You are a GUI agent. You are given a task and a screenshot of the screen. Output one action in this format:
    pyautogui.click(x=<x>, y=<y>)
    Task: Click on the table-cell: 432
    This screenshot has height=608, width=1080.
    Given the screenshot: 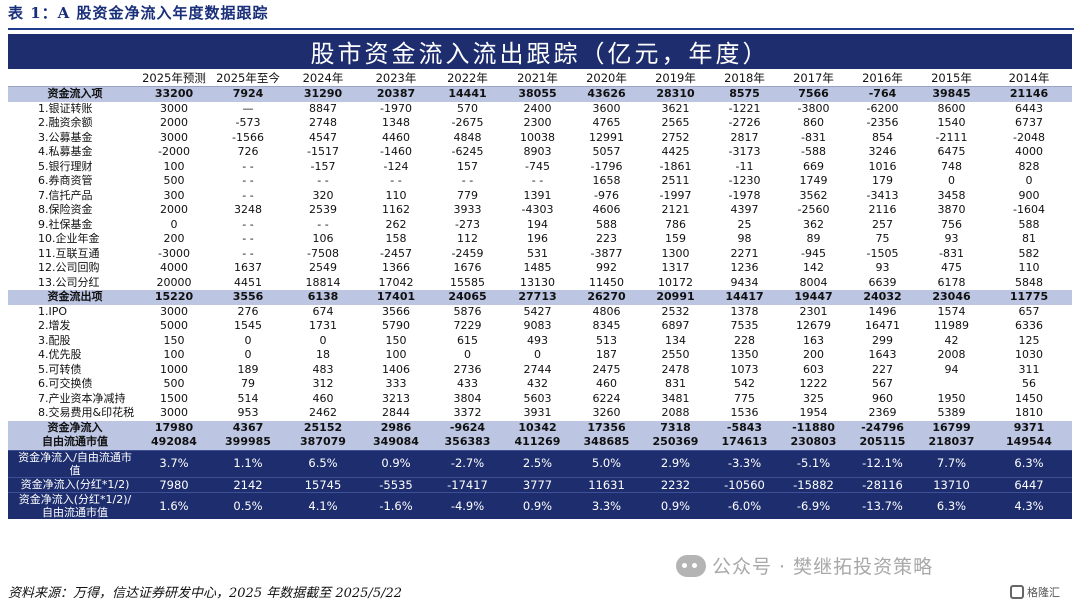 What is the action you would take?
    pyautogui.click(x=537, y=383)
    